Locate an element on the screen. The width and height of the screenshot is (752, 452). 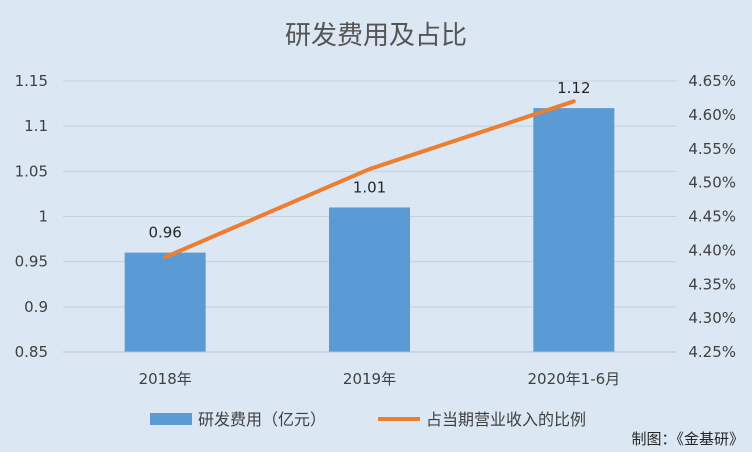
x-axis-tick-label: 2020年1-6月 is located at coordinates (573, 379).